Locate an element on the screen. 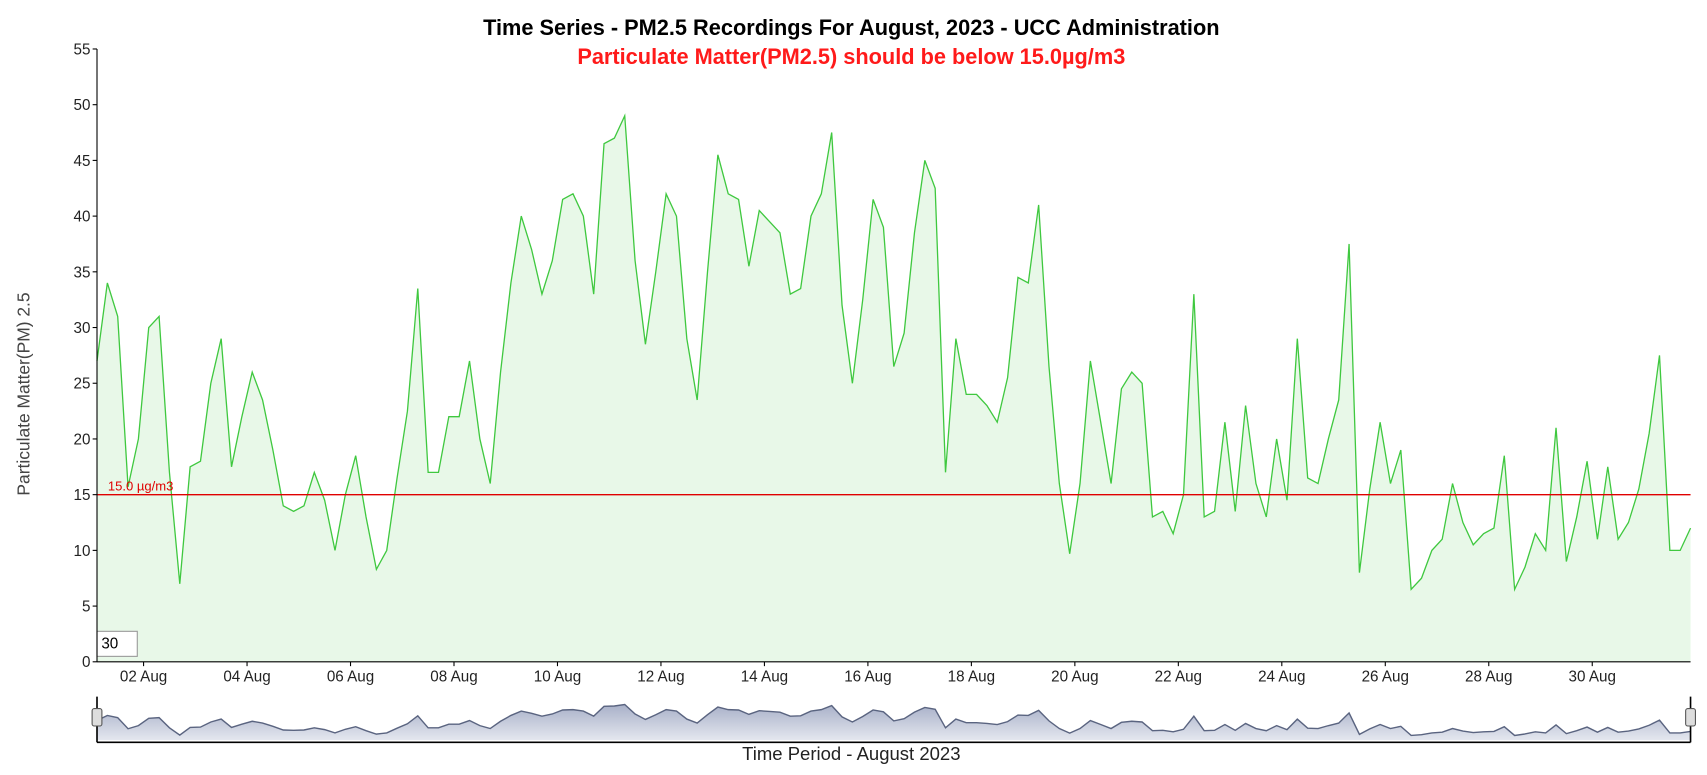  x-tick-label: 04 Aug is located at coordinates (246, 676).